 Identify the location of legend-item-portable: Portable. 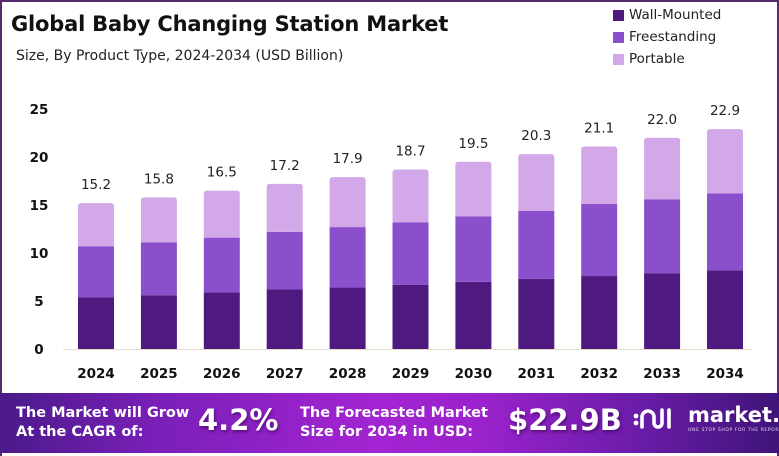
(667, 59).